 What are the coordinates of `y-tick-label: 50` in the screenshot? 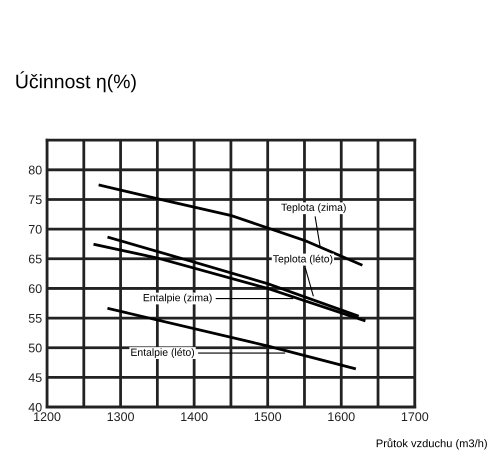 It's located at (35, 348).